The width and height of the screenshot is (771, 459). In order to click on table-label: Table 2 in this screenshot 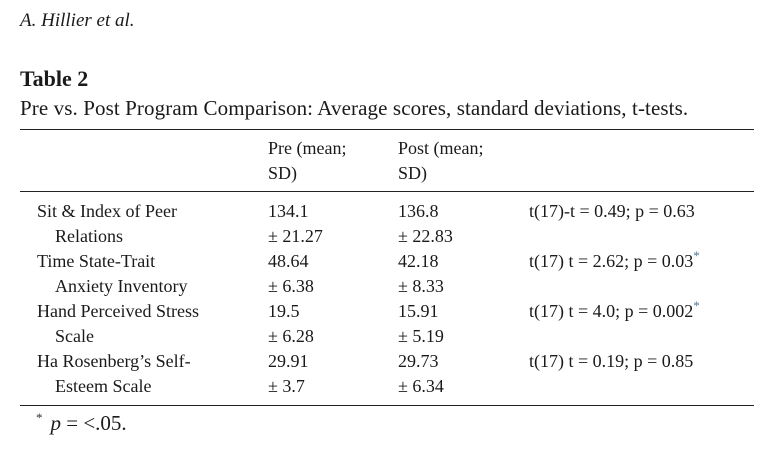, I will do `click(54, 78)`.